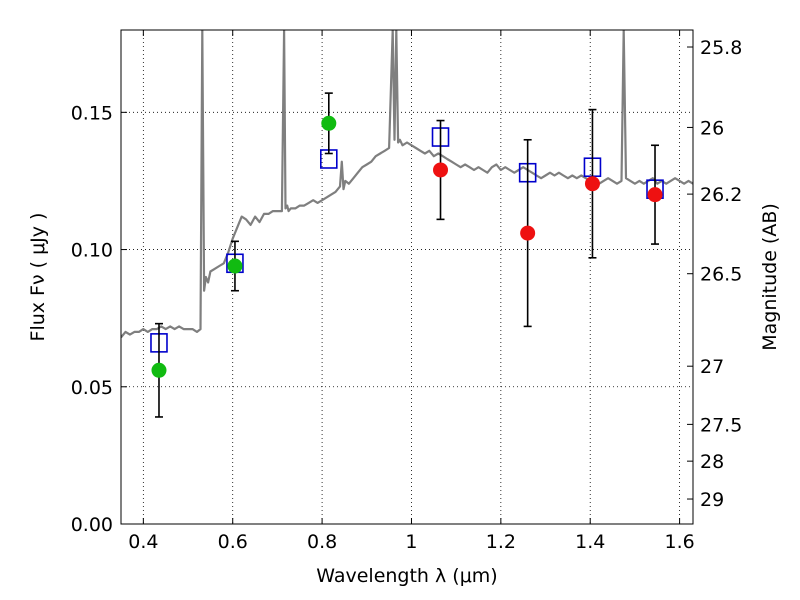 This screenshot has width=800, height=600. I want to click on magnitude-tick-label: 27.5, so click(721, 425).